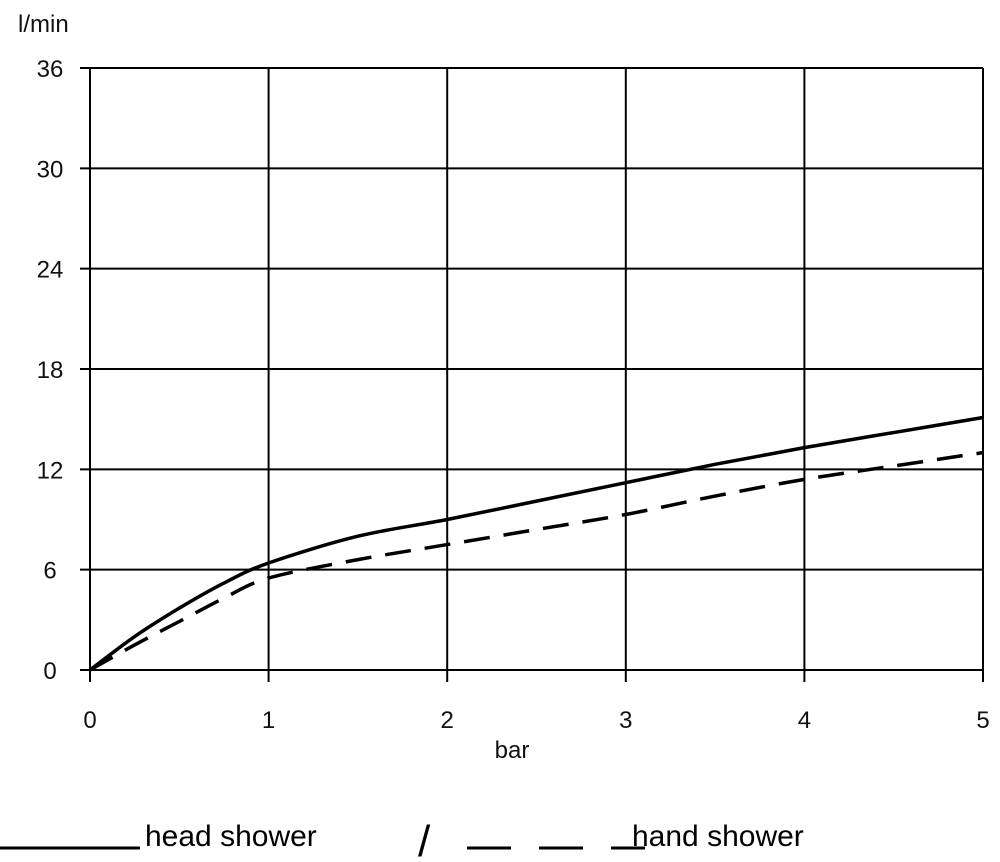  Describe the element at coordinates (50, 470) in the screenshot. I see `y-tick-label: 12` at that location.